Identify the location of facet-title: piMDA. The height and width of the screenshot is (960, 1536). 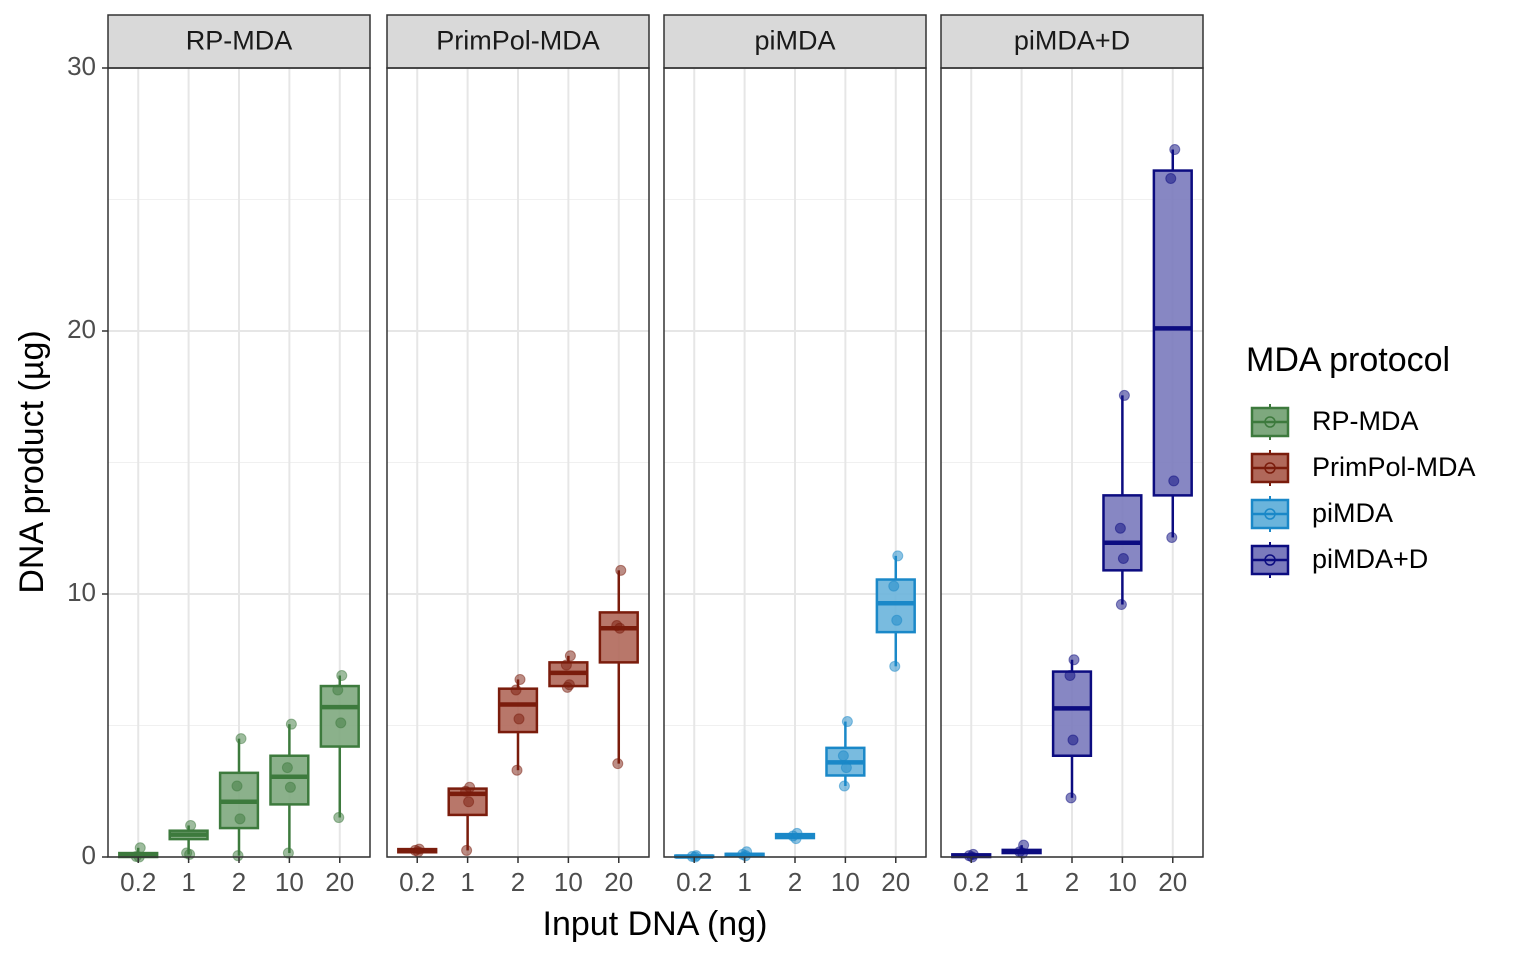
(794, 41).